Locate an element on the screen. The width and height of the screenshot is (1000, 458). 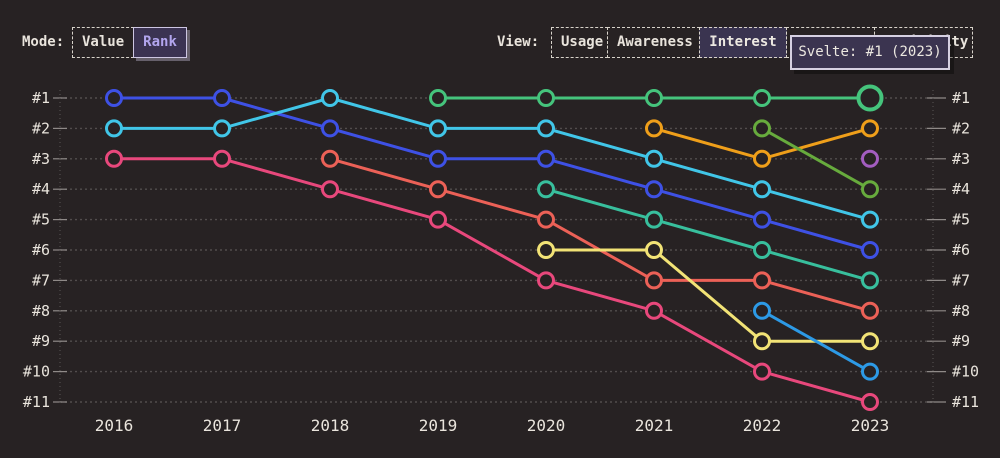
data-point-indigo-series-2019 is located at coordinates (438, 158).